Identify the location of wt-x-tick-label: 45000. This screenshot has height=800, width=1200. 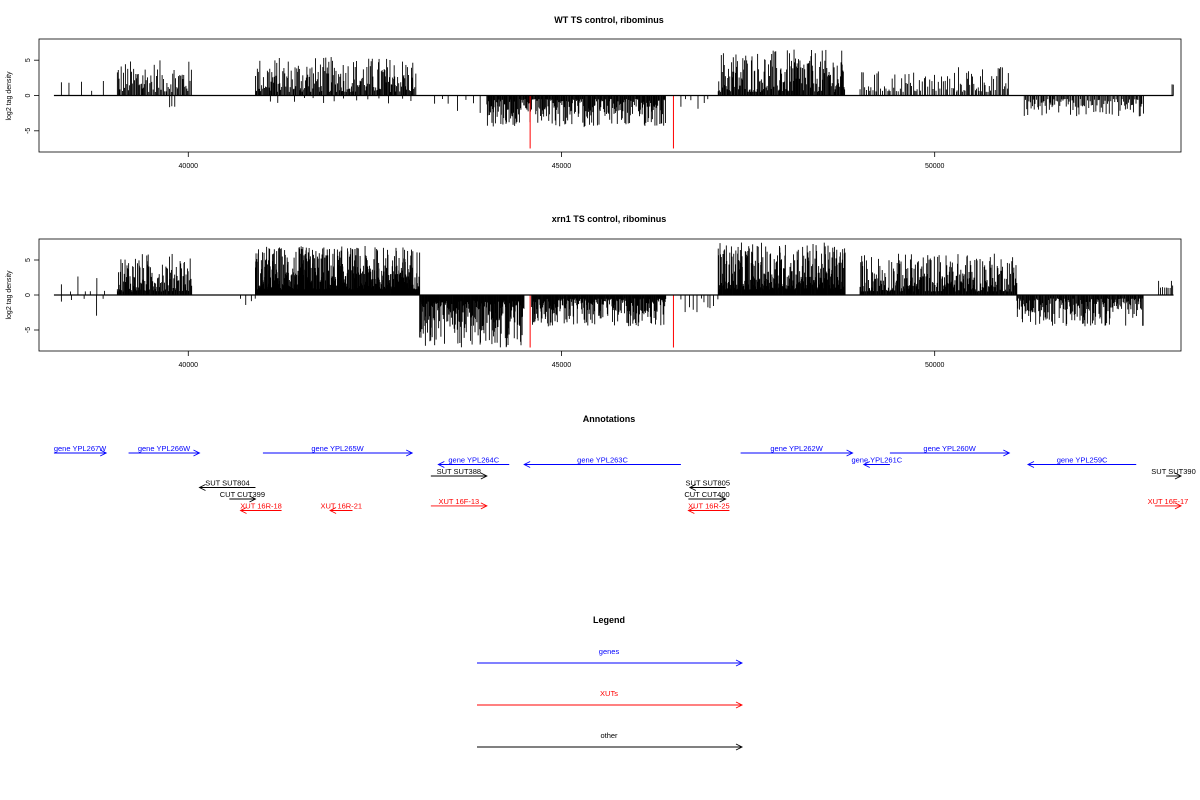
(562, 166).